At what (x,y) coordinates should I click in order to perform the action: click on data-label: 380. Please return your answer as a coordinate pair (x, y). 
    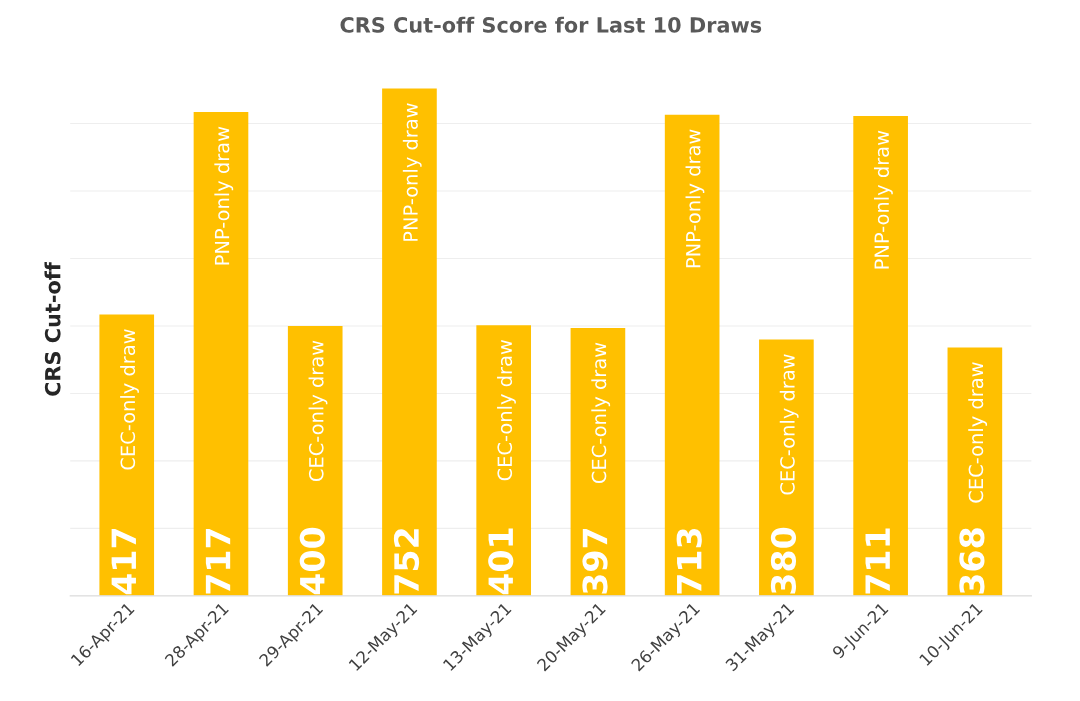
    Looking at the image, I should click on (783, 560).